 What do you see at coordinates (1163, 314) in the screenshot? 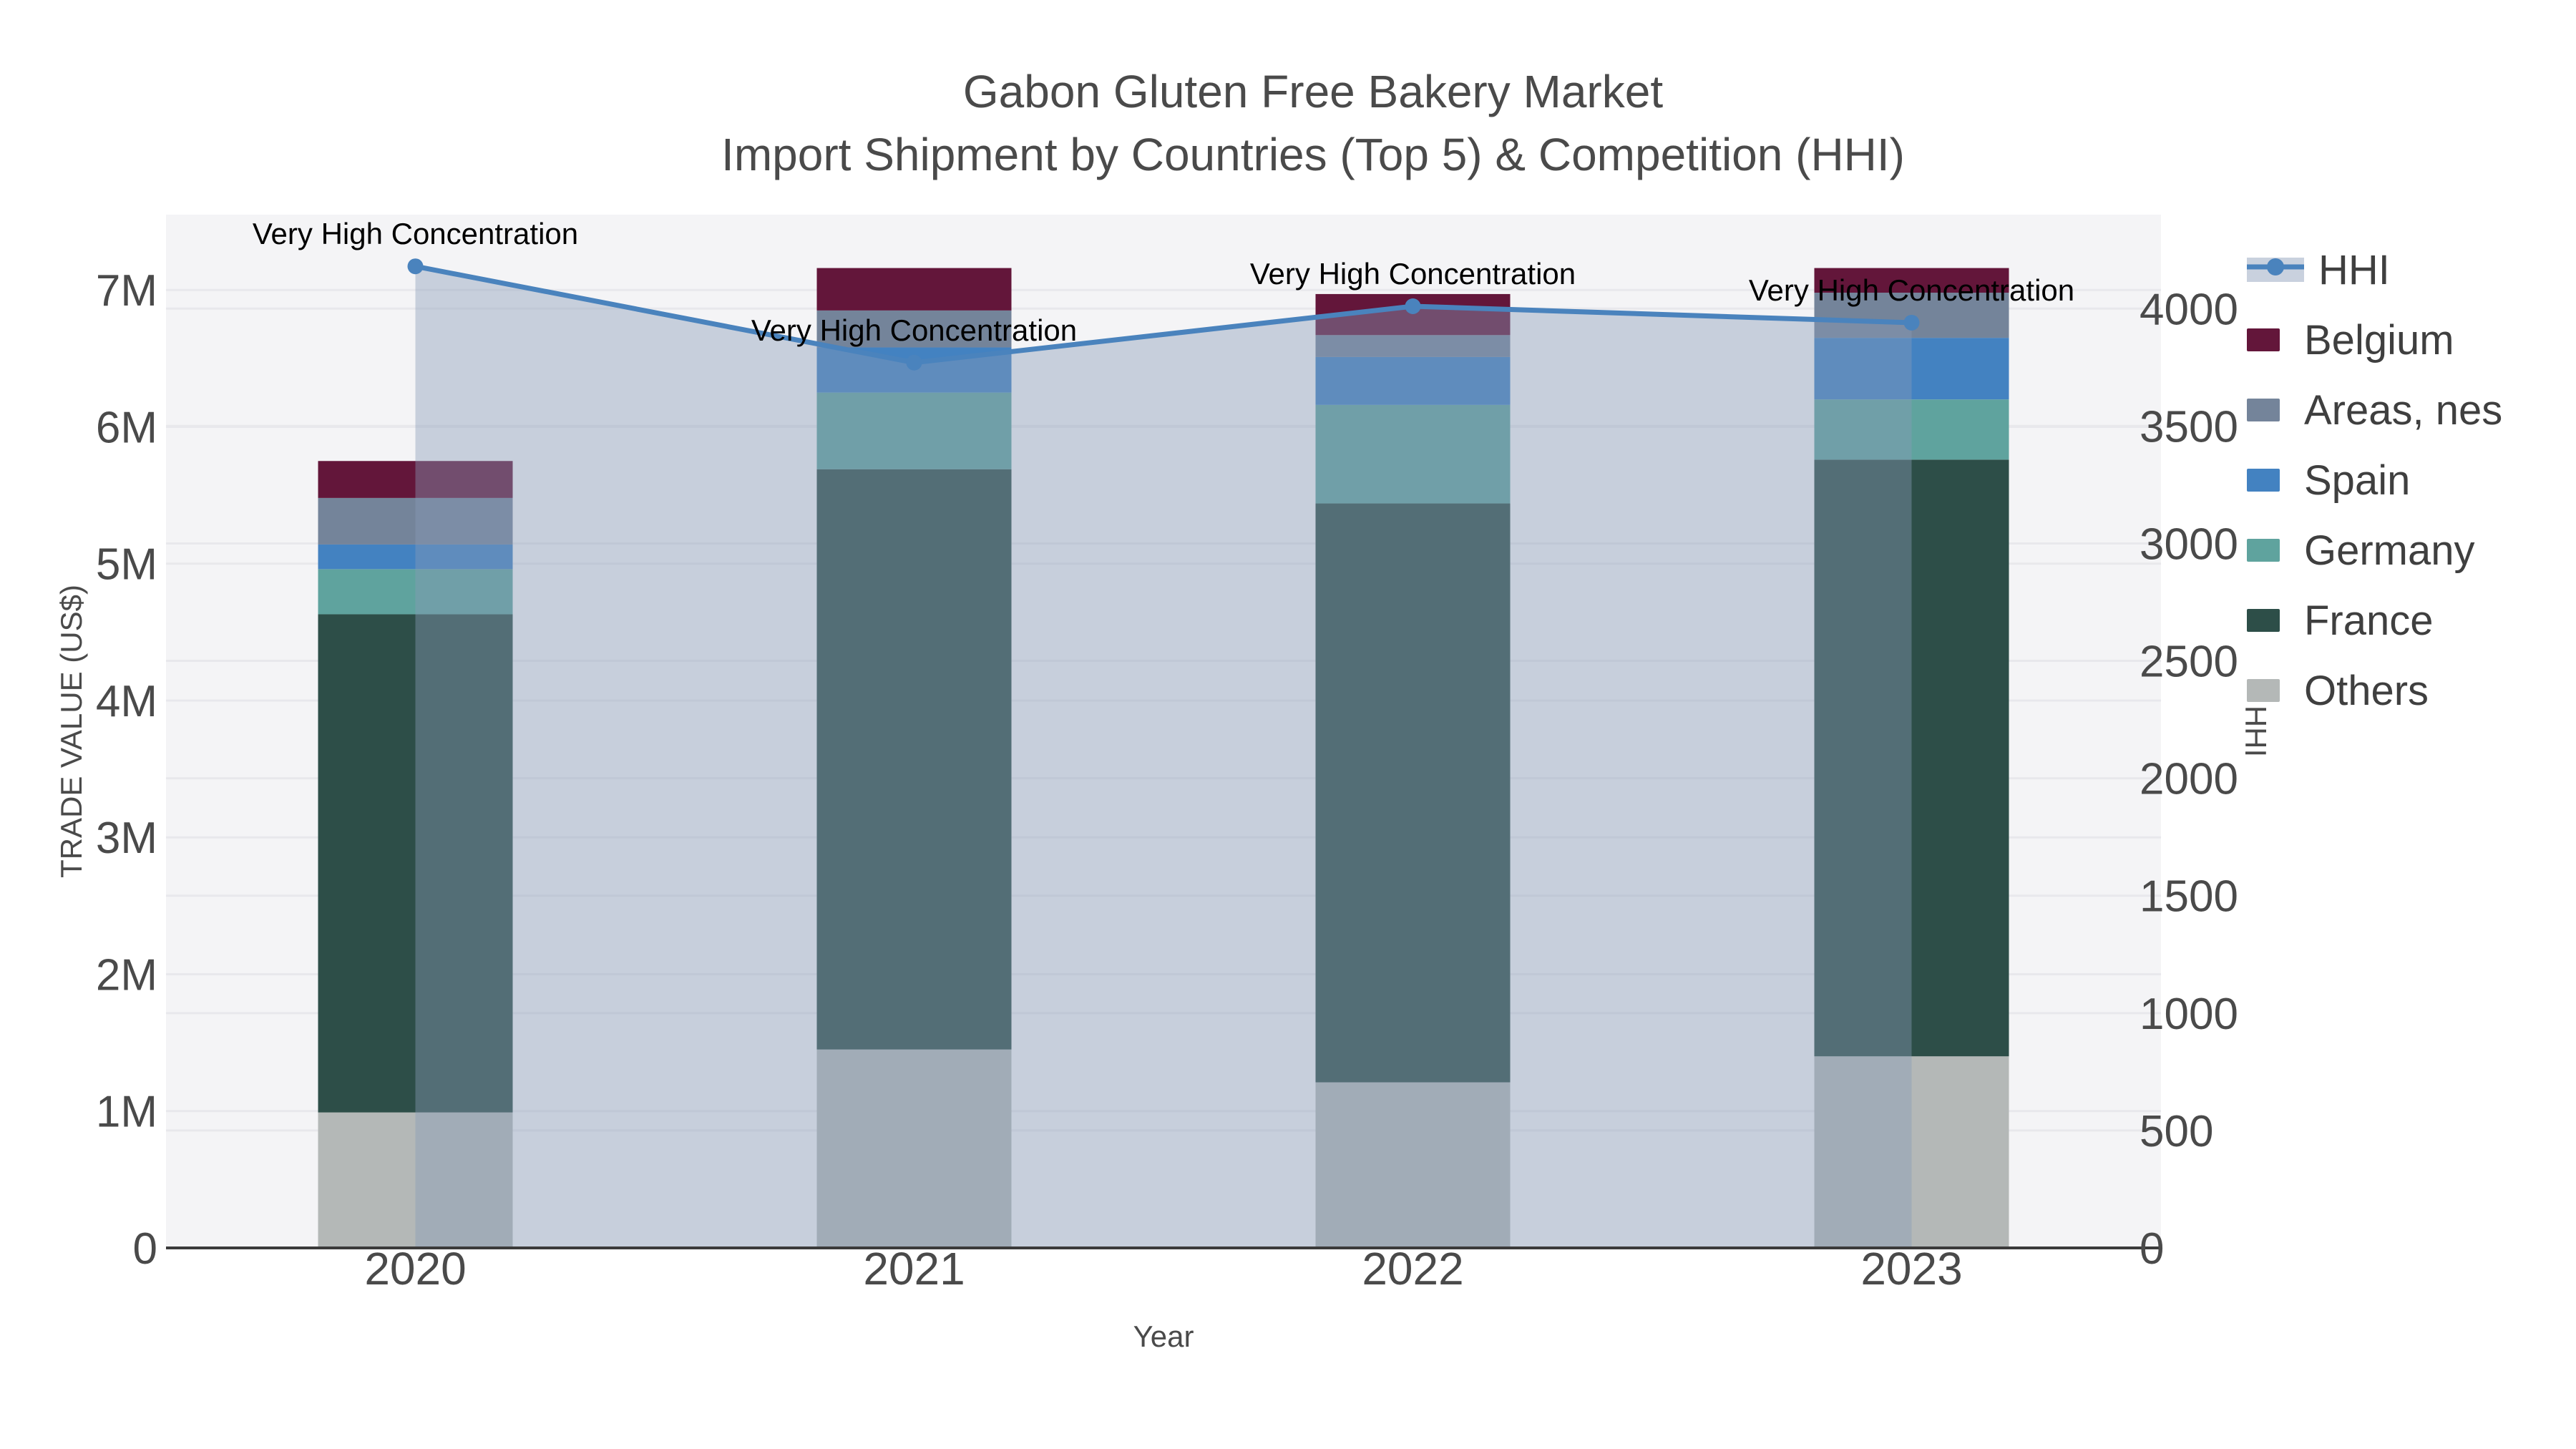
I see `hhi-line` at bounding box center [1163, 314].